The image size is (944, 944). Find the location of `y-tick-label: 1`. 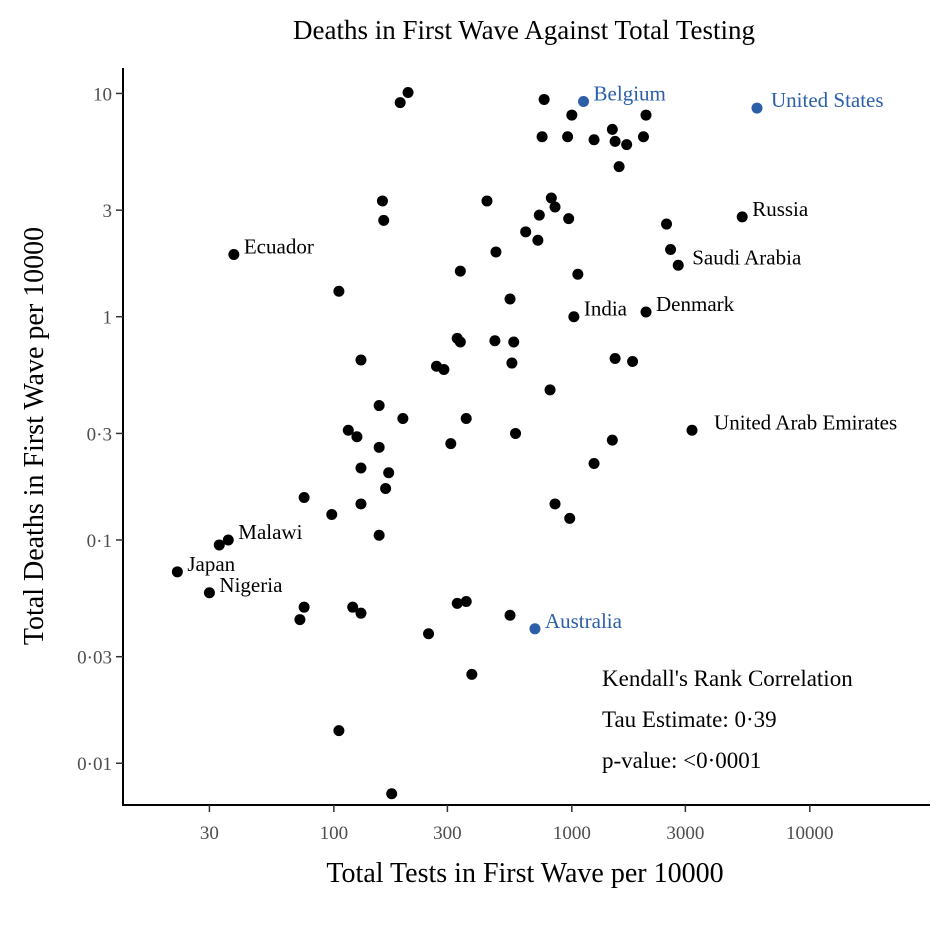

y-tick-label: 1 is located at coordinates (108, 318).